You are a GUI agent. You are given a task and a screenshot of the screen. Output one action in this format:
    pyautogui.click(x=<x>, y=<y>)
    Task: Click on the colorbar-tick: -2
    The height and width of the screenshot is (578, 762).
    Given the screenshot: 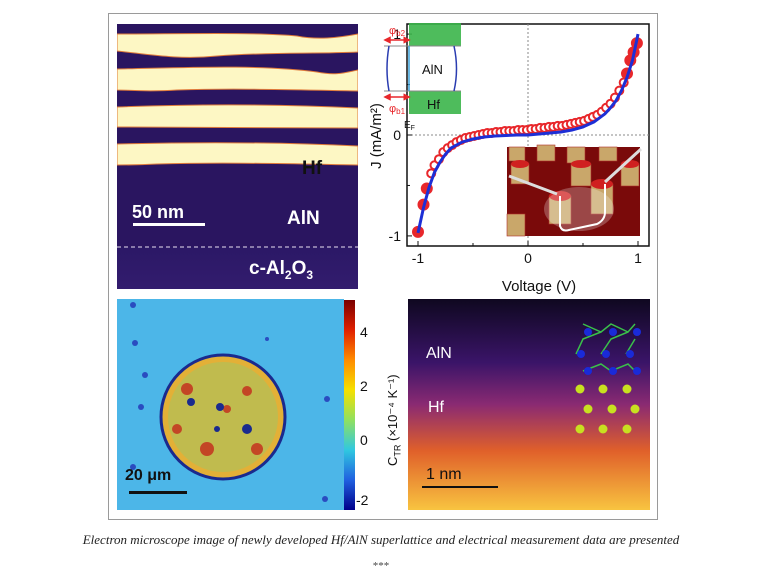 What is the action you would take?
    pyautogui.click(x=362, y=500)
    